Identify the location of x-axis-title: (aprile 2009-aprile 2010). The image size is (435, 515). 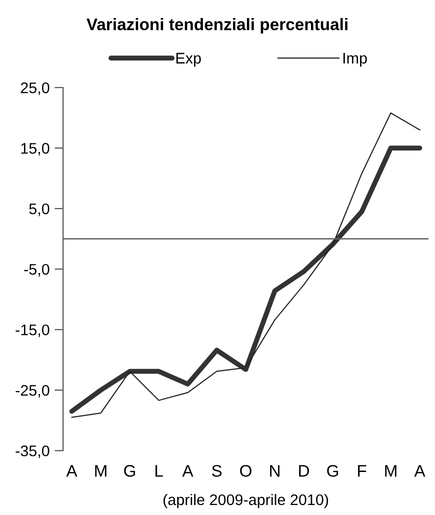
(246, 501).